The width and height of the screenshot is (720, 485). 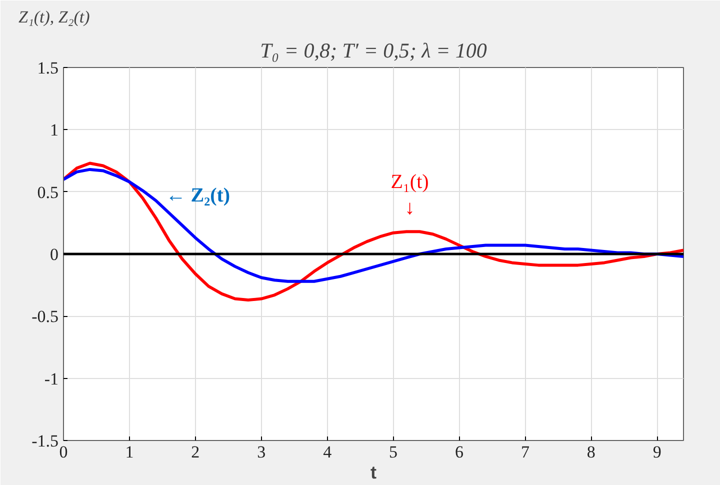 What do you see at coordinates (327, 452) in the screenshot?
I see `x-tick-label: 4` at bounding box center [327, 452].